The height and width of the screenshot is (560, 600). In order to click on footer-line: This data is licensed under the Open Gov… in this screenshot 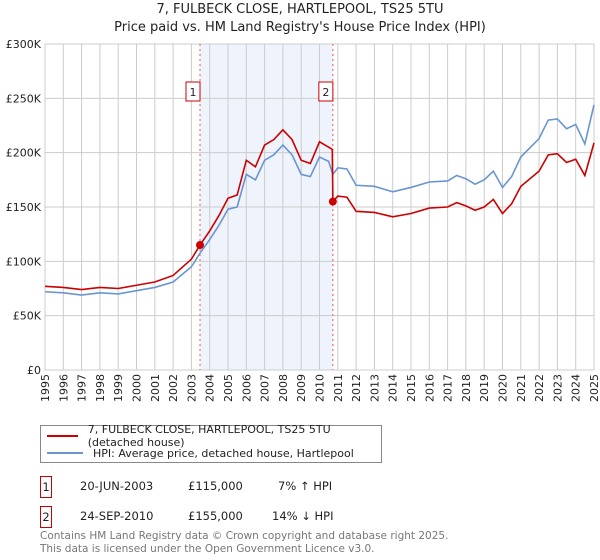, I will do `click(207, 549)`.